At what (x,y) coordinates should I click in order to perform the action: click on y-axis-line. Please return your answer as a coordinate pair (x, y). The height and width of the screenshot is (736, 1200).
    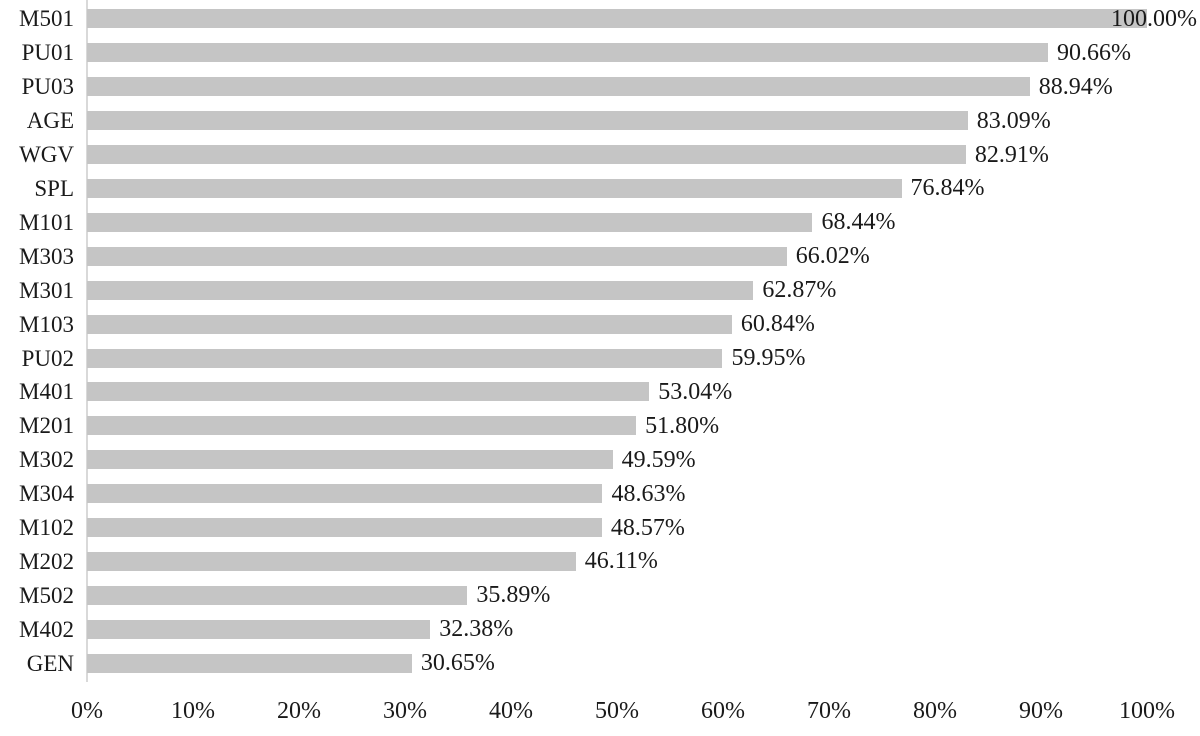
    Looking at the image, I should click on (87, 341).